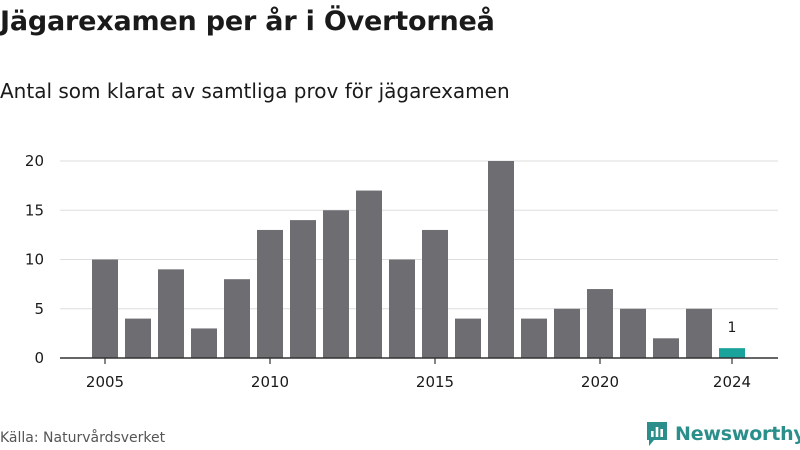 The image size is (800, 450). I want to click on bar-2024, so click(732, 353).